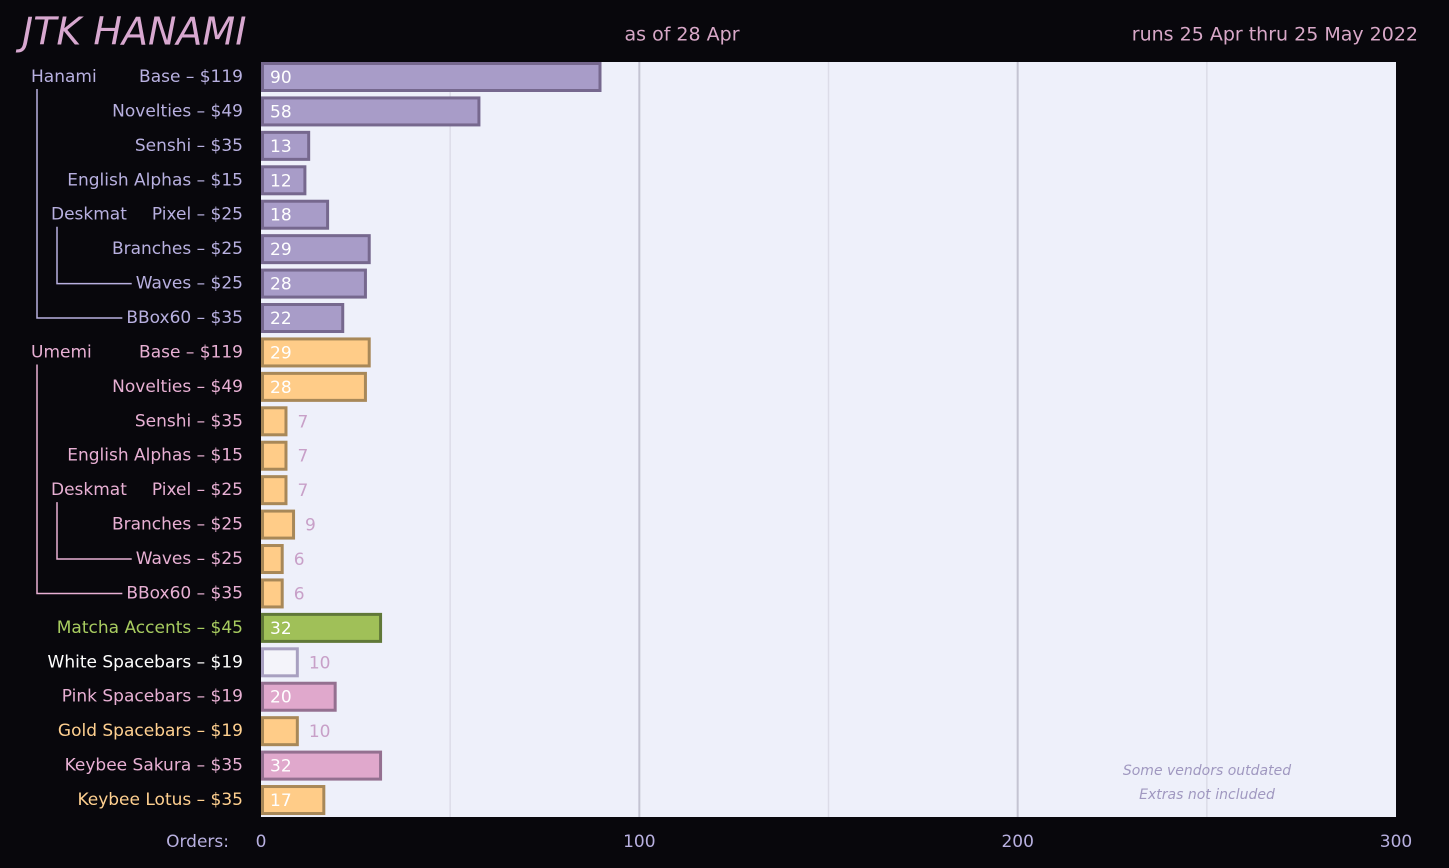 The width and height of the screenshot is (1449, 868). Describe the element at coordinates (681, 35) in the screenshot. I see `subtitle: as of 28 Apr` at that location.